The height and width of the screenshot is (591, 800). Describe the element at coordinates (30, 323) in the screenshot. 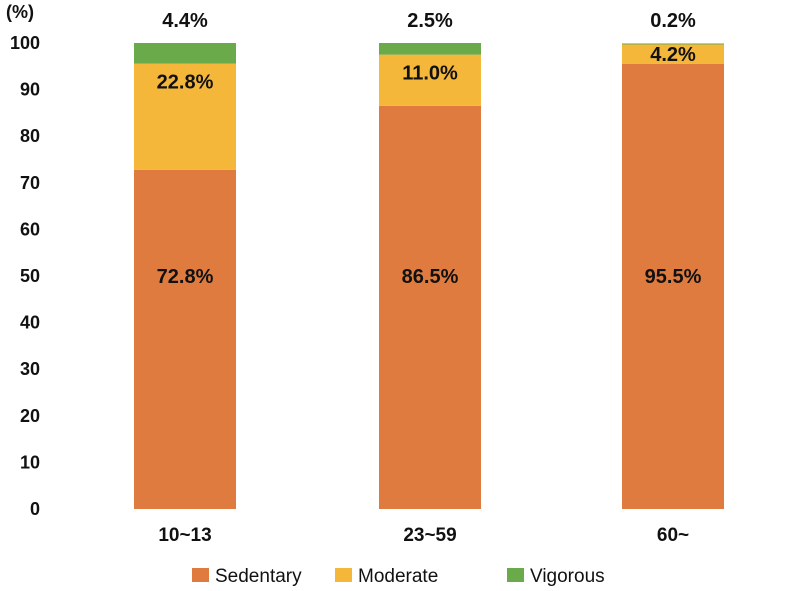

I see `y-tick-label: 40` at that location.